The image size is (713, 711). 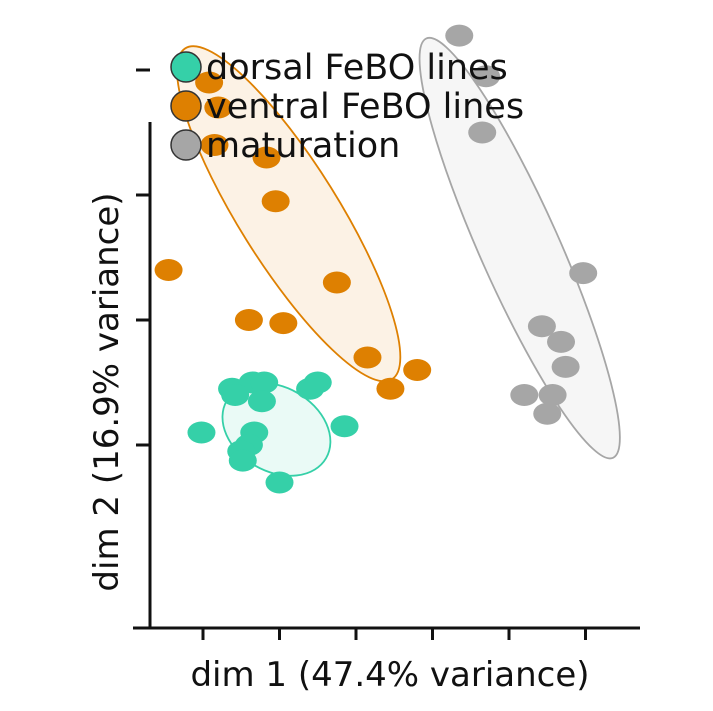 What do you see at coordinates (303, 146) in the screenshot?
I see `legend-label-2: maturation` at bounding box center [303, 146].